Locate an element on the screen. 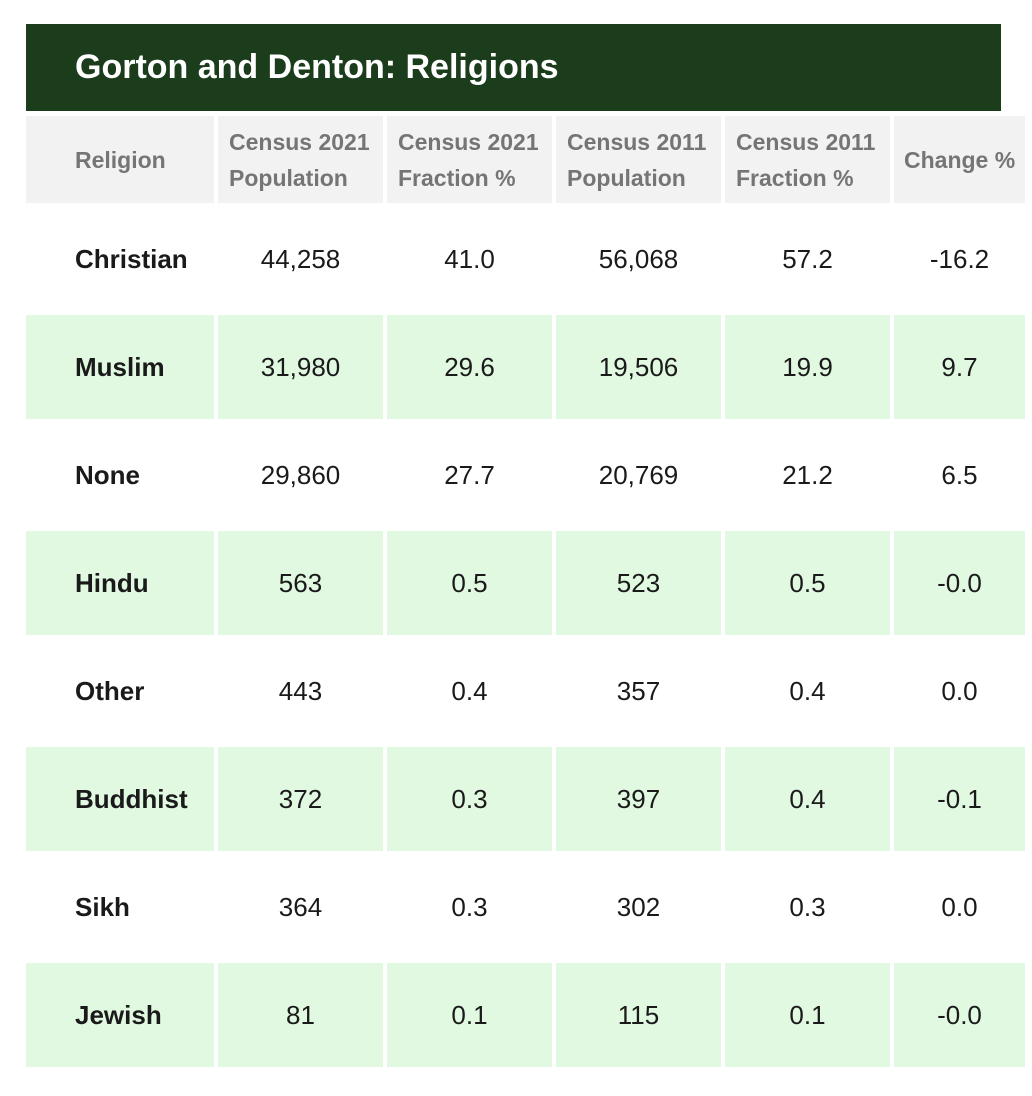  table-row: Sikh 364 0.3 302 0.3 0.0 is located at coordinates (525, 905).